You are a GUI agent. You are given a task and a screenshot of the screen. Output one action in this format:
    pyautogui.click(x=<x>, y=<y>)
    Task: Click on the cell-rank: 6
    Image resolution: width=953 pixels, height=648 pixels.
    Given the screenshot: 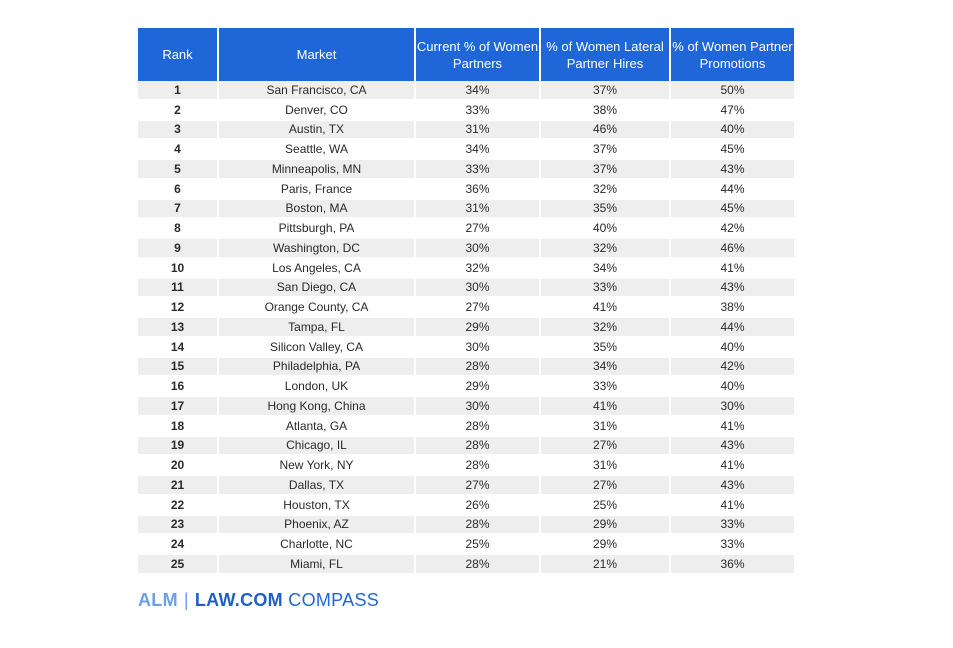 What is the action you would take?
    pyautogui.click(x=178, y=189)
    